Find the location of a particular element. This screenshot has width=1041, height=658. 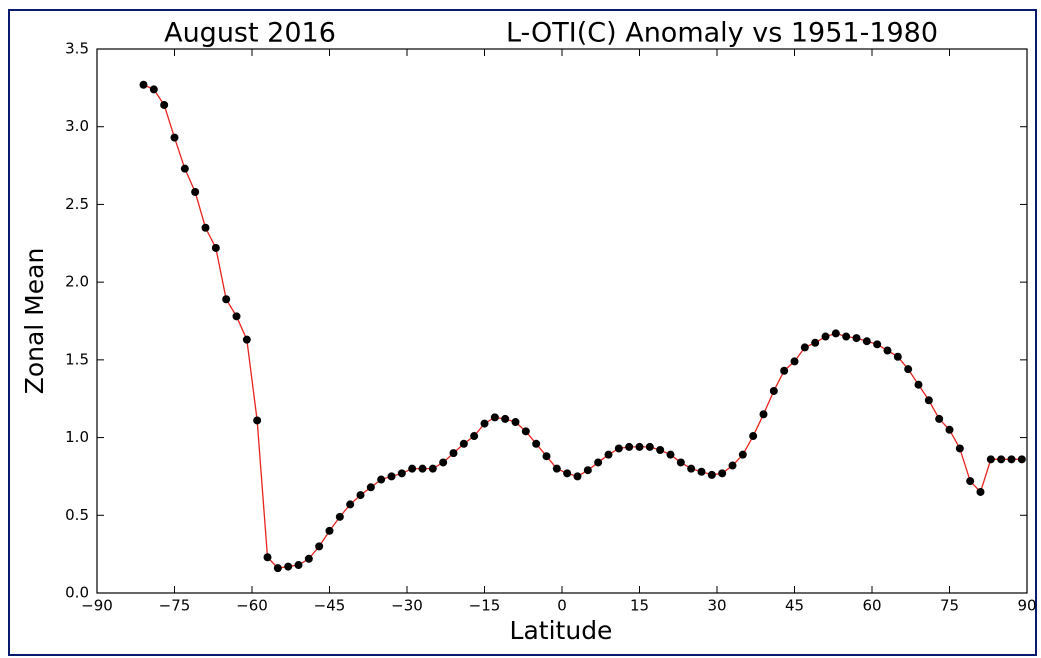

y-tick-label: 3.0 is located at coordinates (77, 126).